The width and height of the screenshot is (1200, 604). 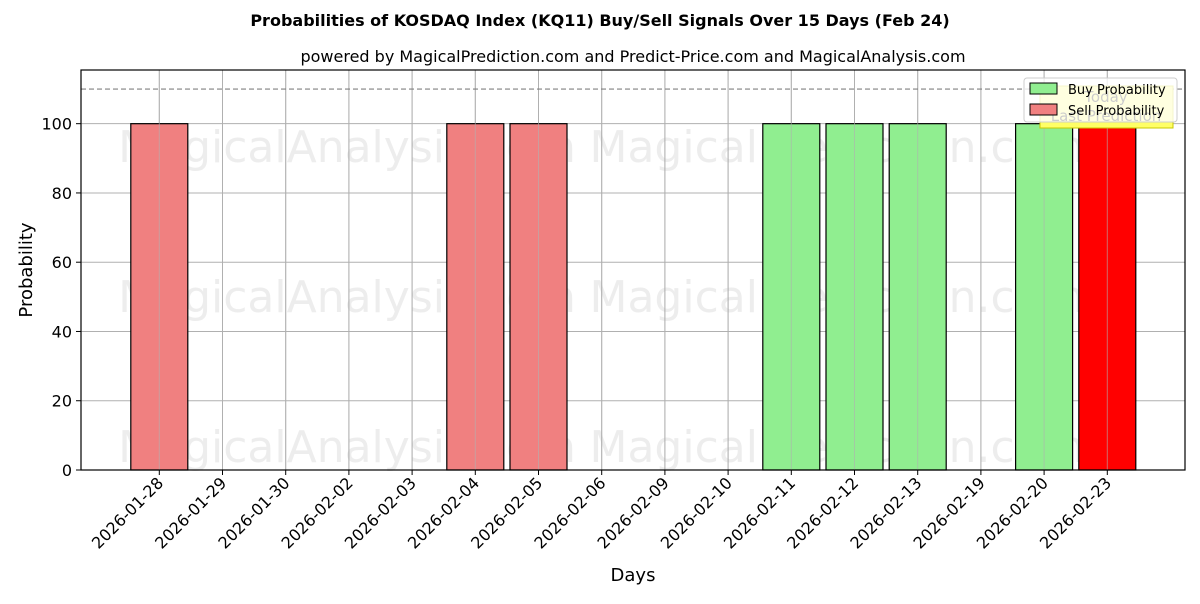 I want to click on legend-label-sell: Sell Probability, so click(x=1116, y=111).